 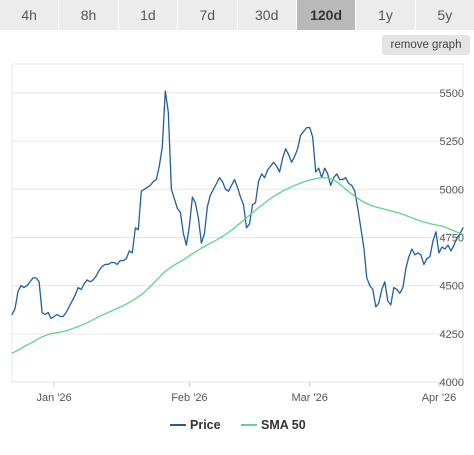 I want to click on x-tick-label: Feb '26, so click(x=189, y=398).